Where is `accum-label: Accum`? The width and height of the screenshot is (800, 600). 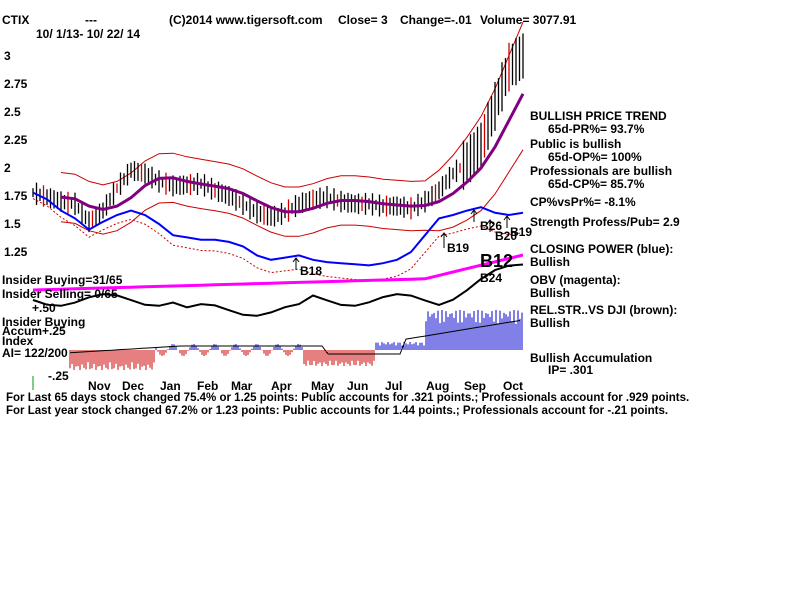
accum-label: Accum is located at coordinates (22, 331).